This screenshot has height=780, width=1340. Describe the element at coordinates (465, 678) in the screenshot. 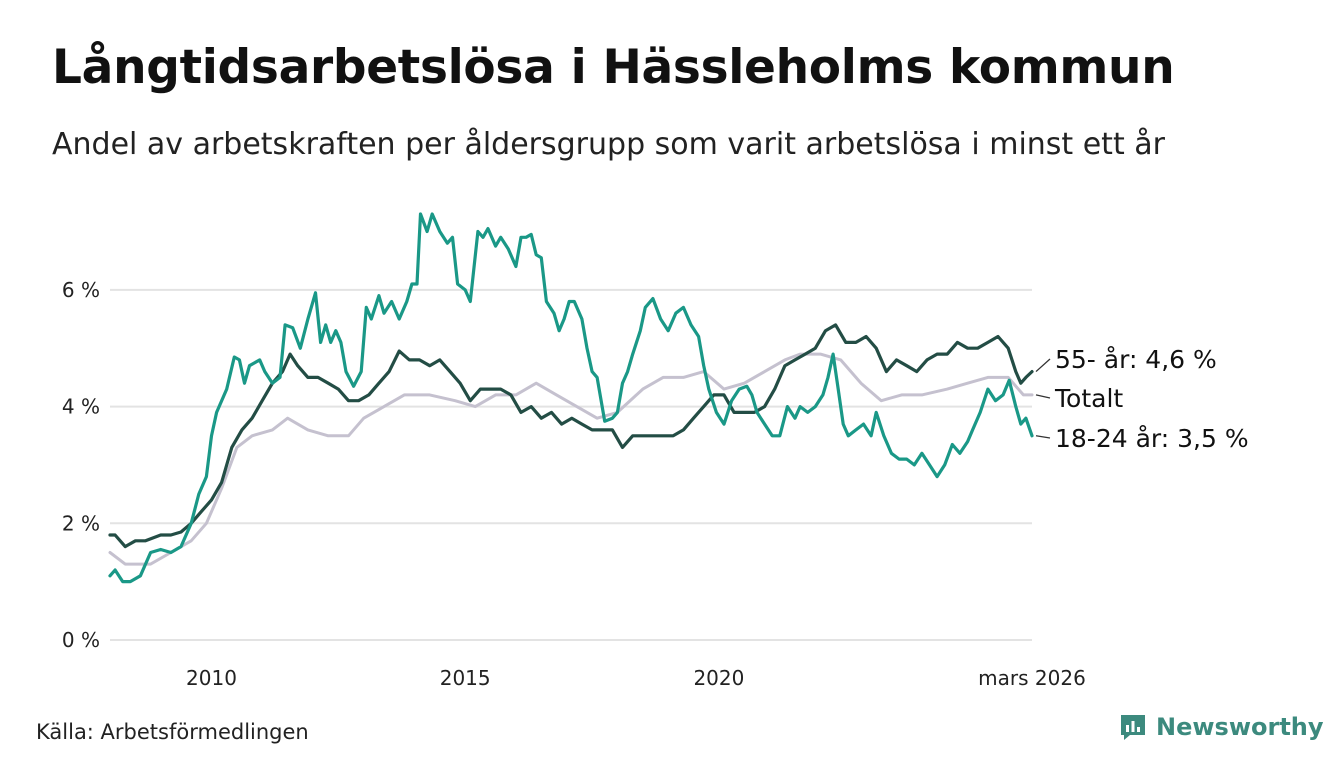

I see `x-tick-label: 2015` at that location.